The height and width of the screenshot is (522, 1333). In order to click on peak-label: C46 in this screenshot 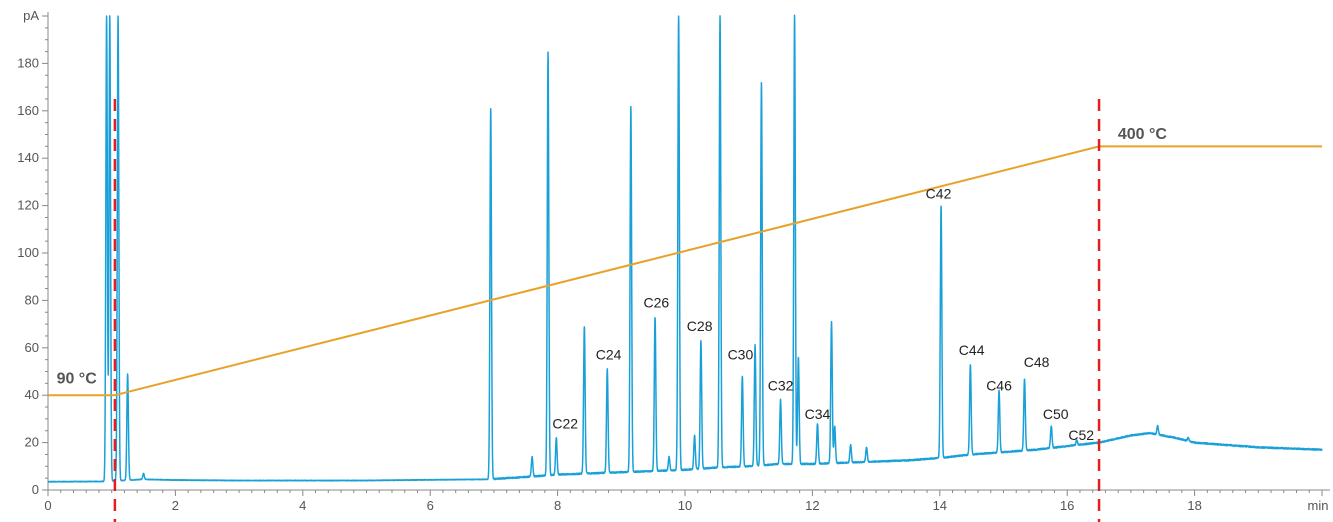, I will do `click(999, 385)`.